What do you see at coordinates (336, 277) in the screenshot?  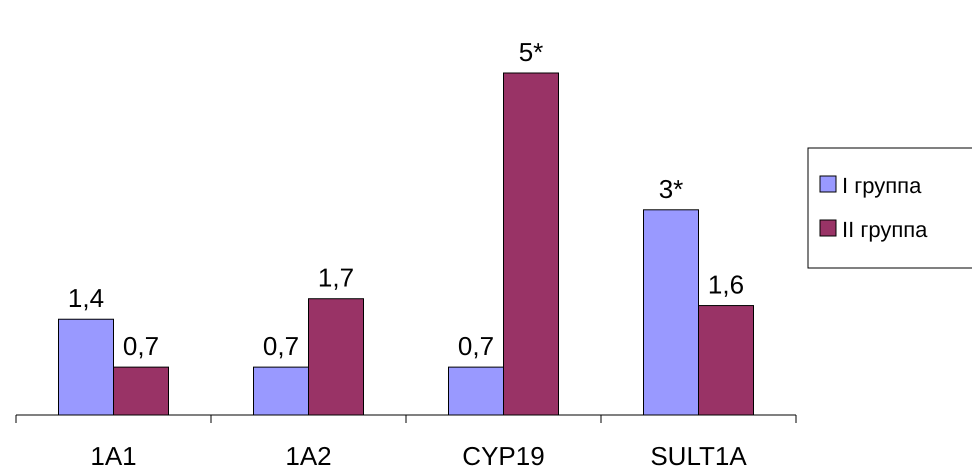 I see `data-label: 1,7` at bounding box center [336, 277].